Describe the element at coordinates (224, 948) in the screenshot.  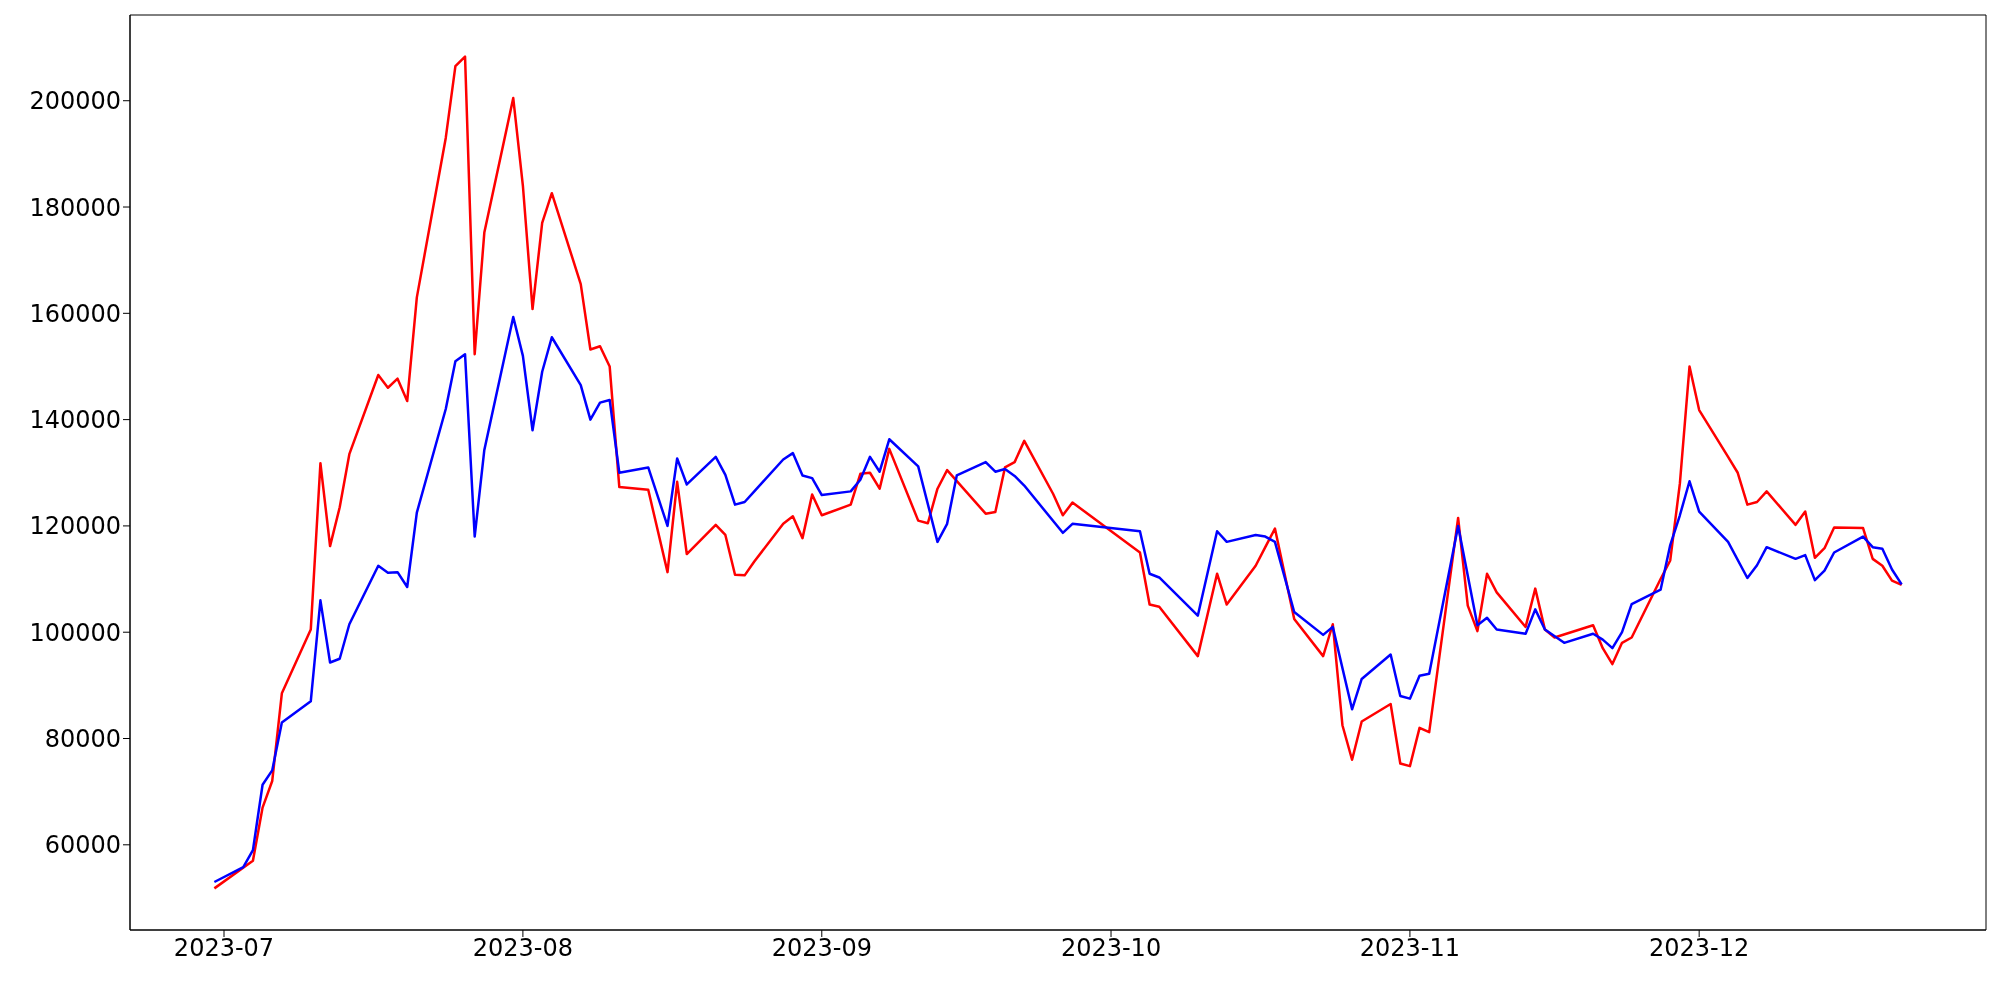
I see `x-tick-label: 2023-07` at that location.